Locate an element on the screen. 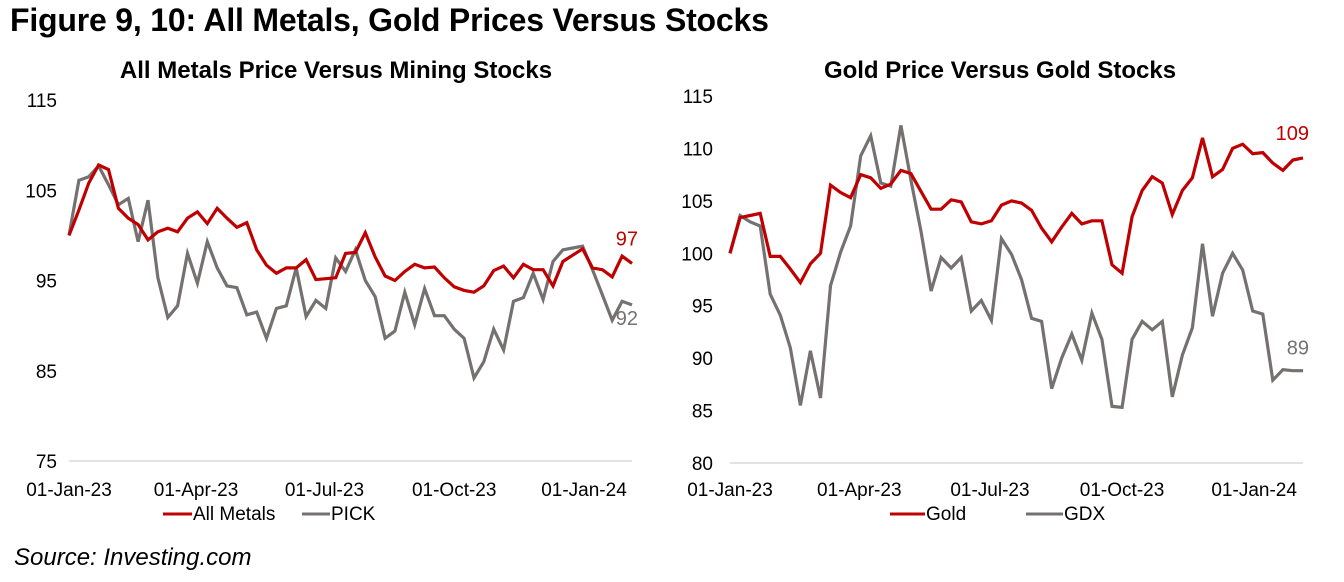  y-axis: 115 105 95 85 75 is located at coordinates (41, 282).